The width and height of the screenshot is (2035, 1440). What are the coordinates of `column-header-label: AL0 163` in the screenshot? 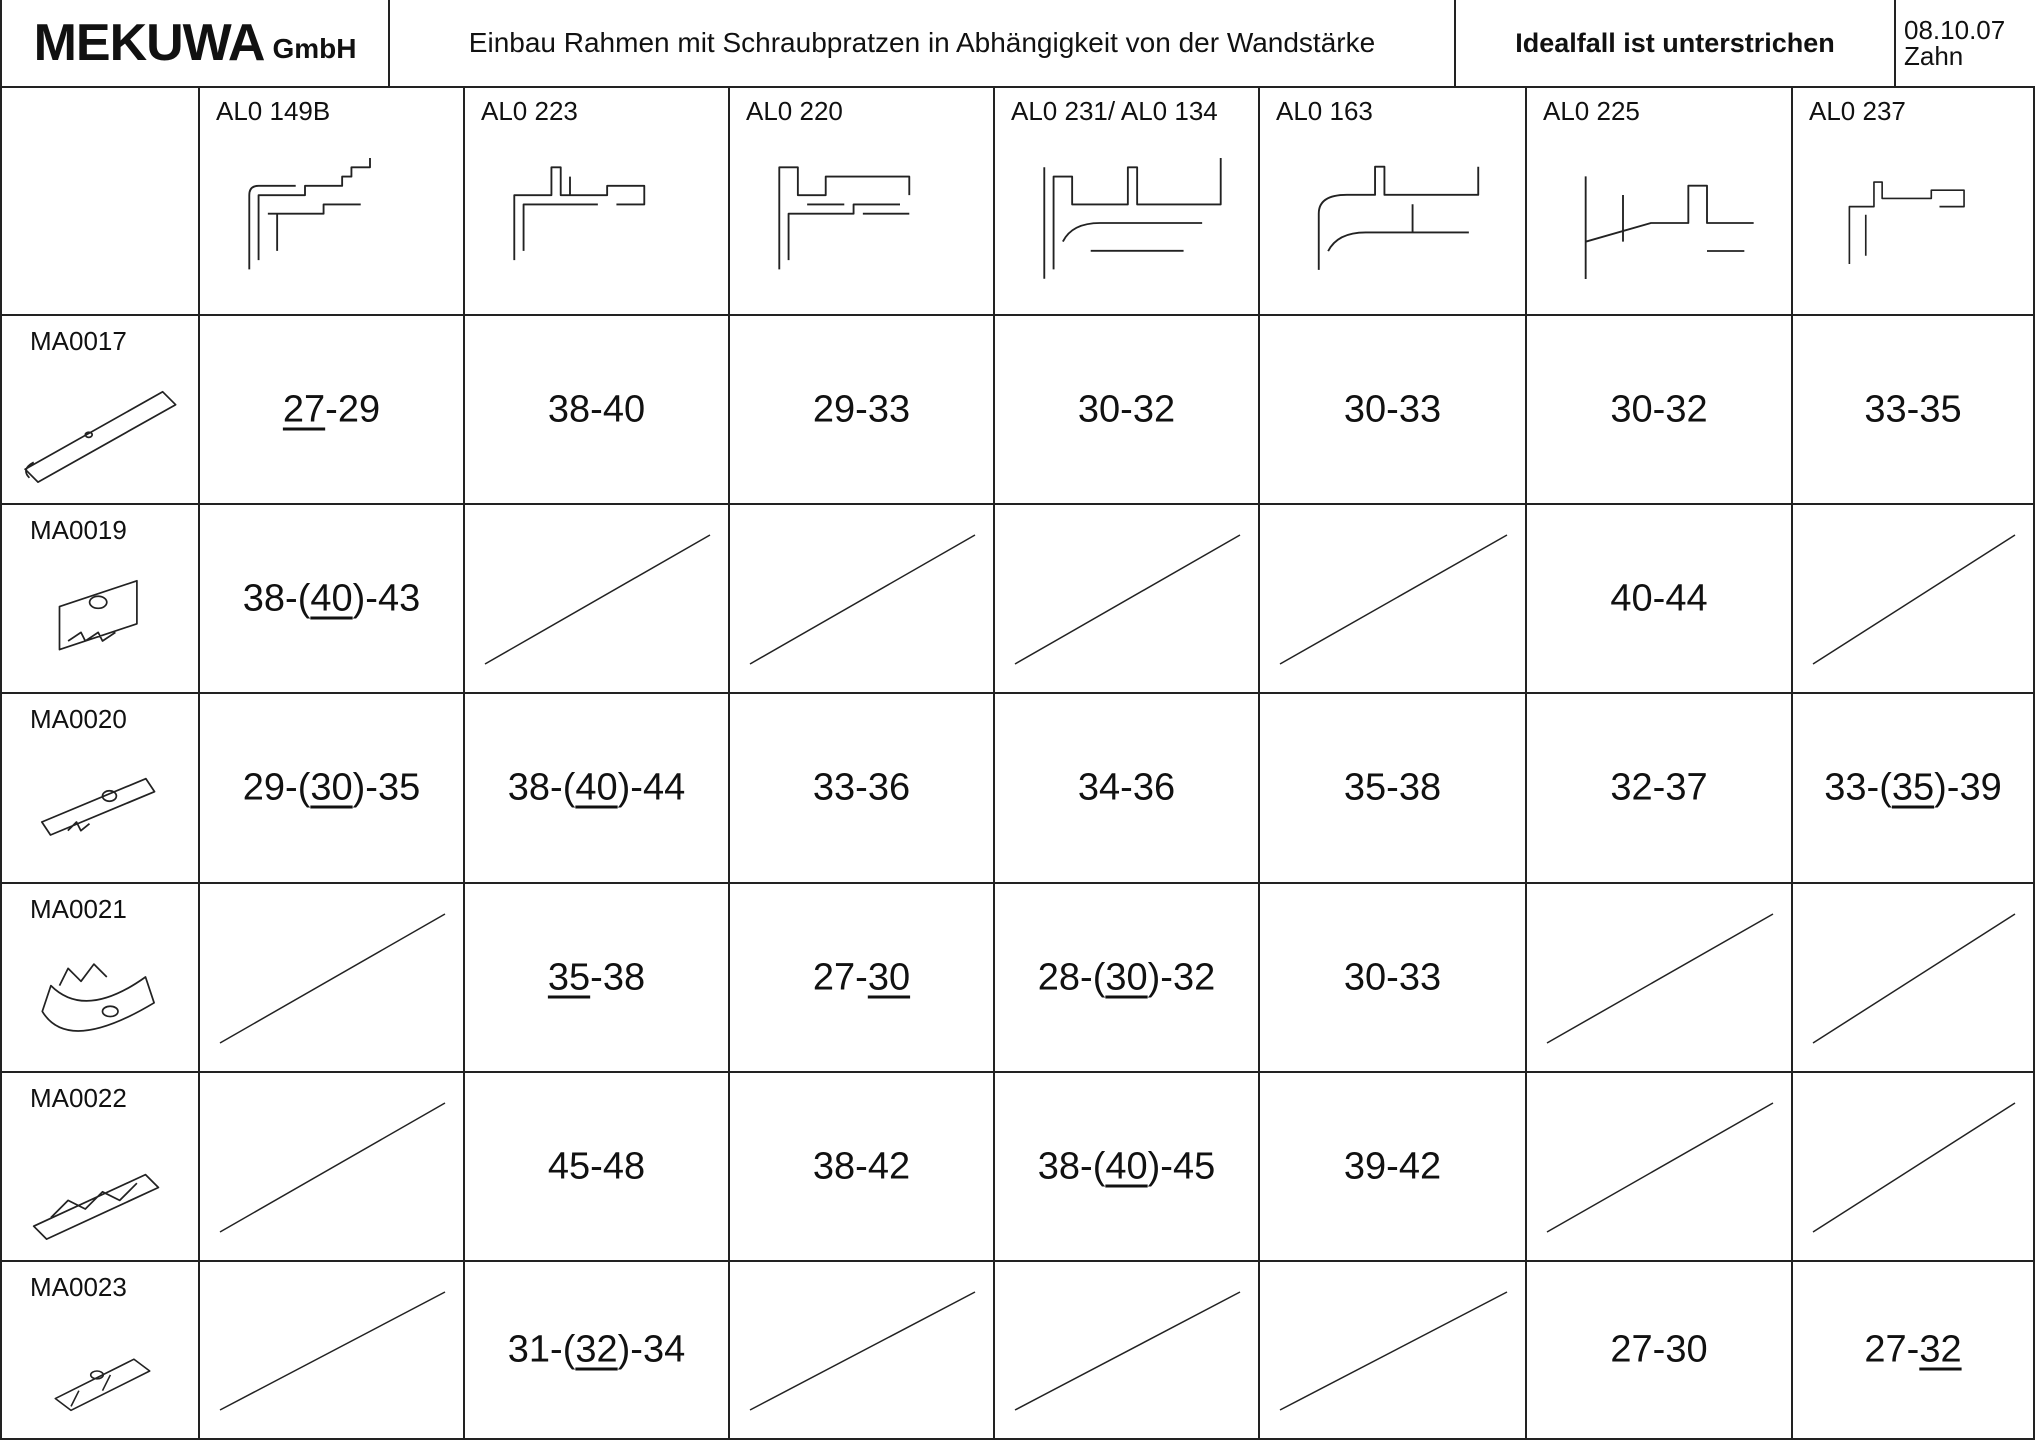 It's located at (1324, 111).